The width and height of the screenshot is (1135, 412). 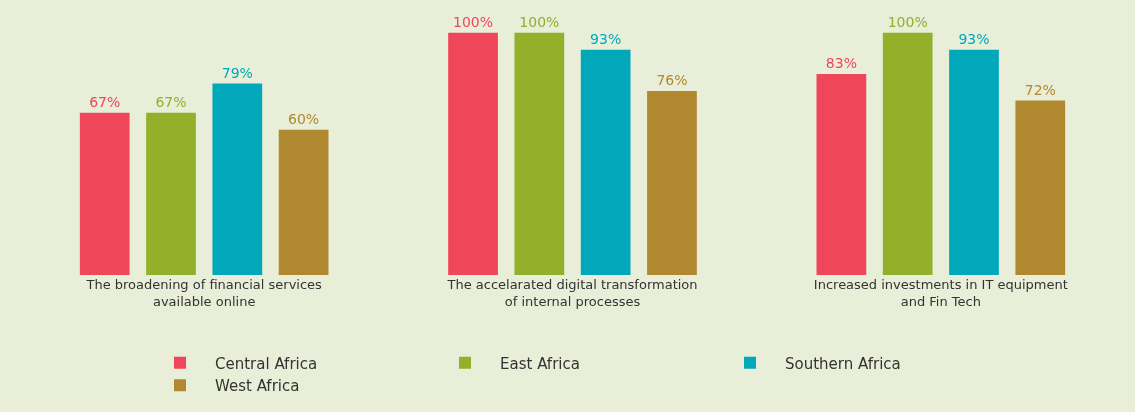 What do you see at coordinates (540, 363) in the screenshot?
I see `legend-label: East Africa` at bounding box center [540, 363].